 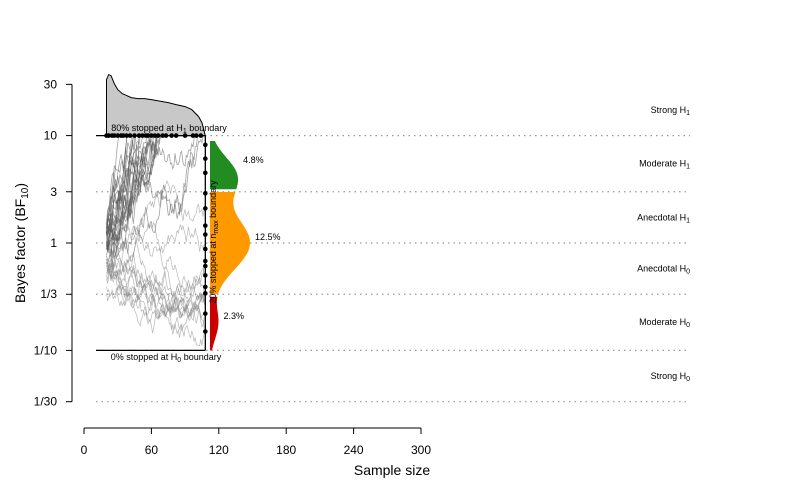 I want to click on nmax-distribution-label: 4.8%, so click(x=253, y=160).